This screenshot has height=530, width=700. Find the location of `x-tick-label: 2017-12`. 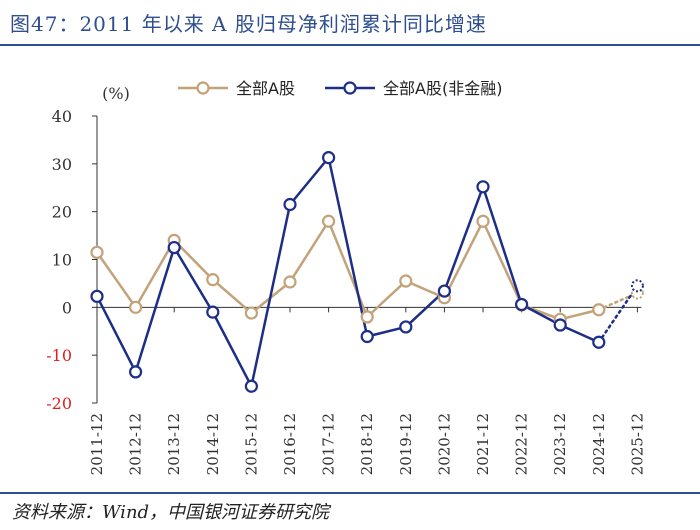

x-tick-label: 2017-12 is located at coordinates (329, 444).